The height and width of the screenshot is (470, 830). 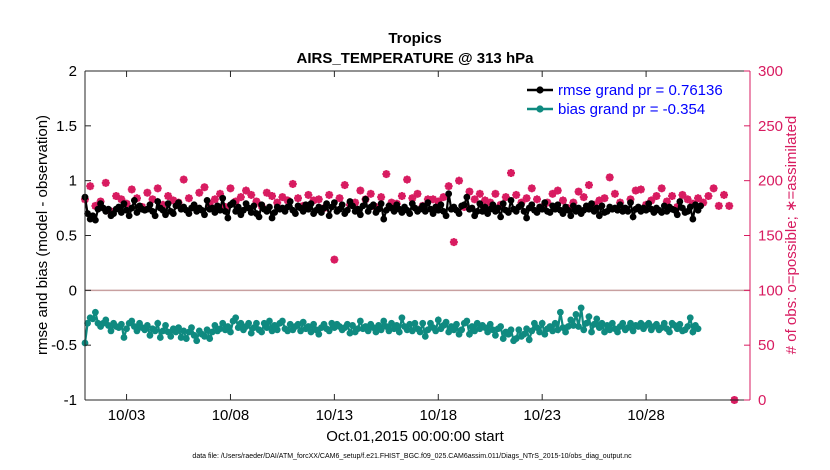 What do you see at coordinates (770, 181) in the screenshot?
I see `y-right-tick-label: 200` at bounding box center [770, 181].